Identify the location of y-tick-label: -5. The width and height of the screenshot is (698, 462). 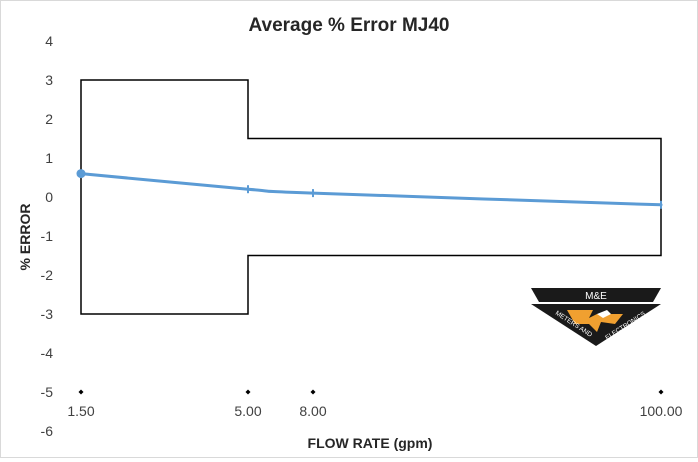
(47, 392).